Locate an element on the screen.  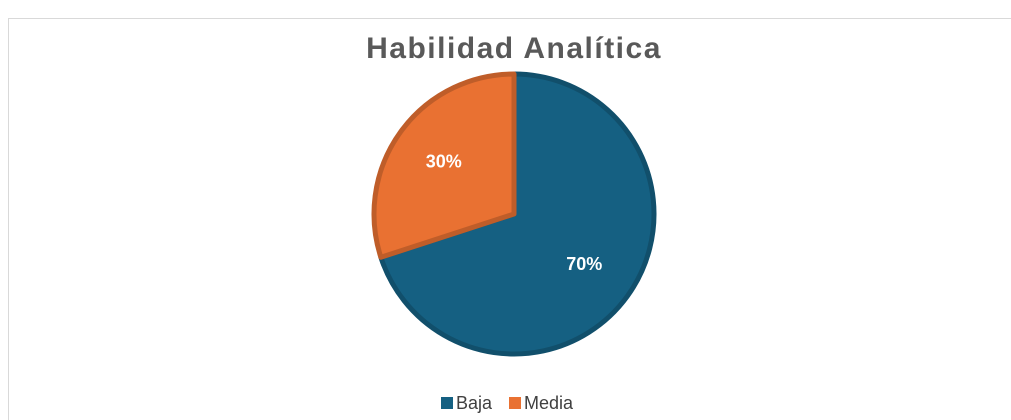
data-label: 70% is located at coordinates (584, 264).